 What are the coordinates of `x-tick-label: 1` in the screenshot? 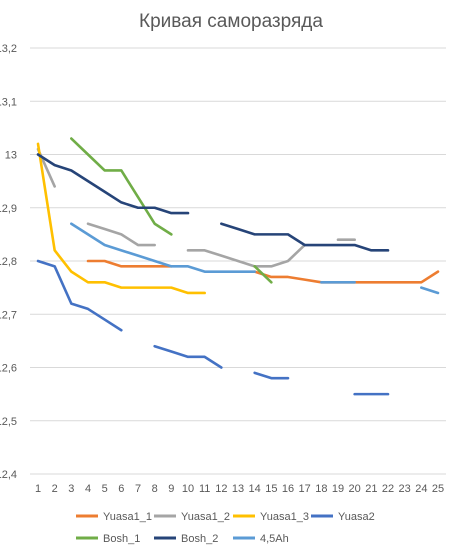 It's located at (38, 489).